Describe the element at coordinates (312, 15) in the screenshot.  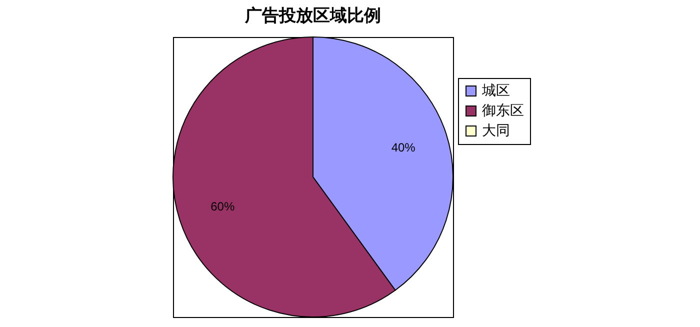
I see `chart-title: 广告投放区域比例` at that location.